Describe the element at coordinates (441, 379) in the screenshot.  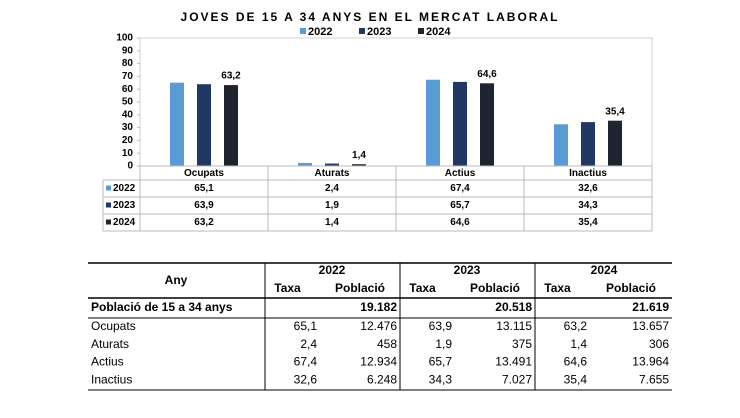
I see `table-cell: 34,3` at that location.